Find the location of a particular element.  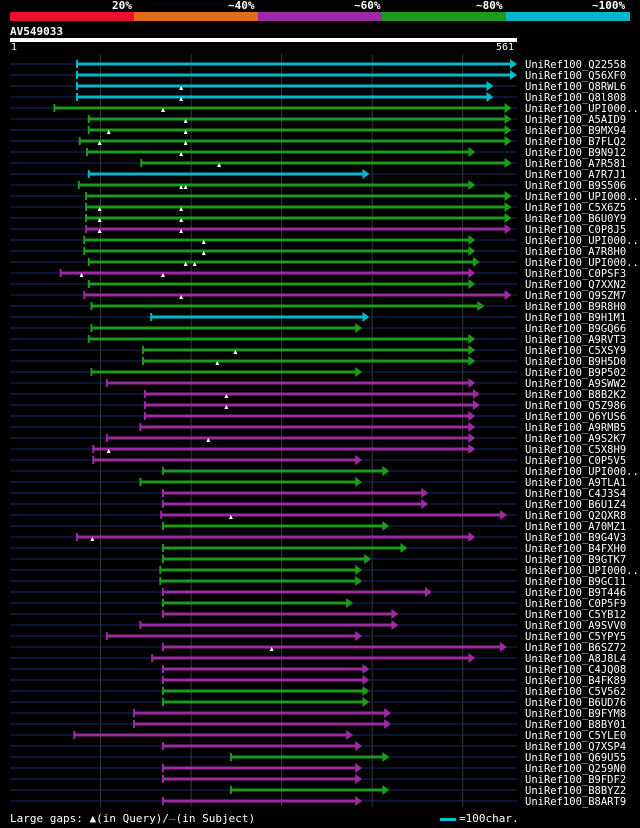

hit-label: UniRef100_B8BYZ2 is located at coordinates (575, 791).